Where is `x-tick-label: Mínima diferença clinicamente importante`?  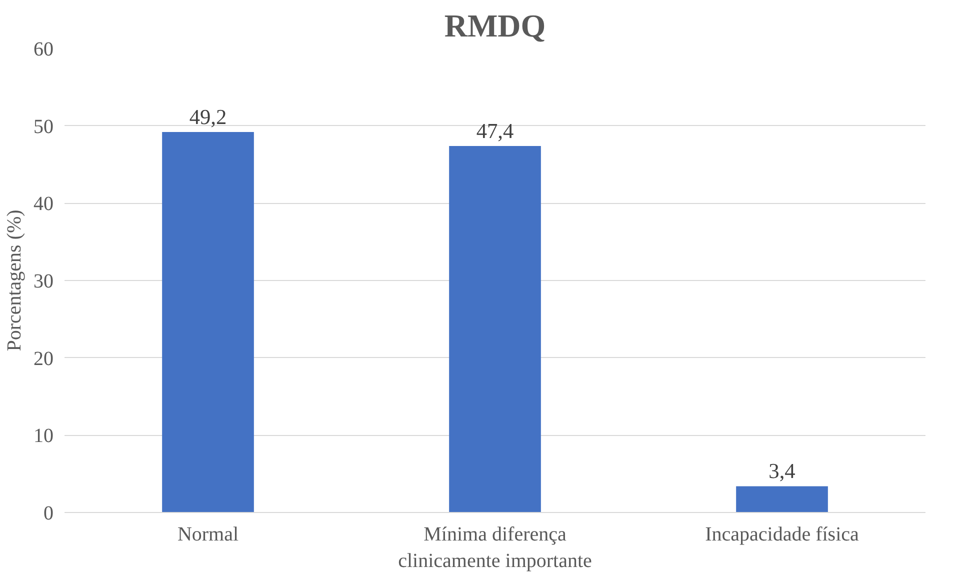
x-tick-label: Mínima diferença clinicamente importante is located at coordinates (495, 548).